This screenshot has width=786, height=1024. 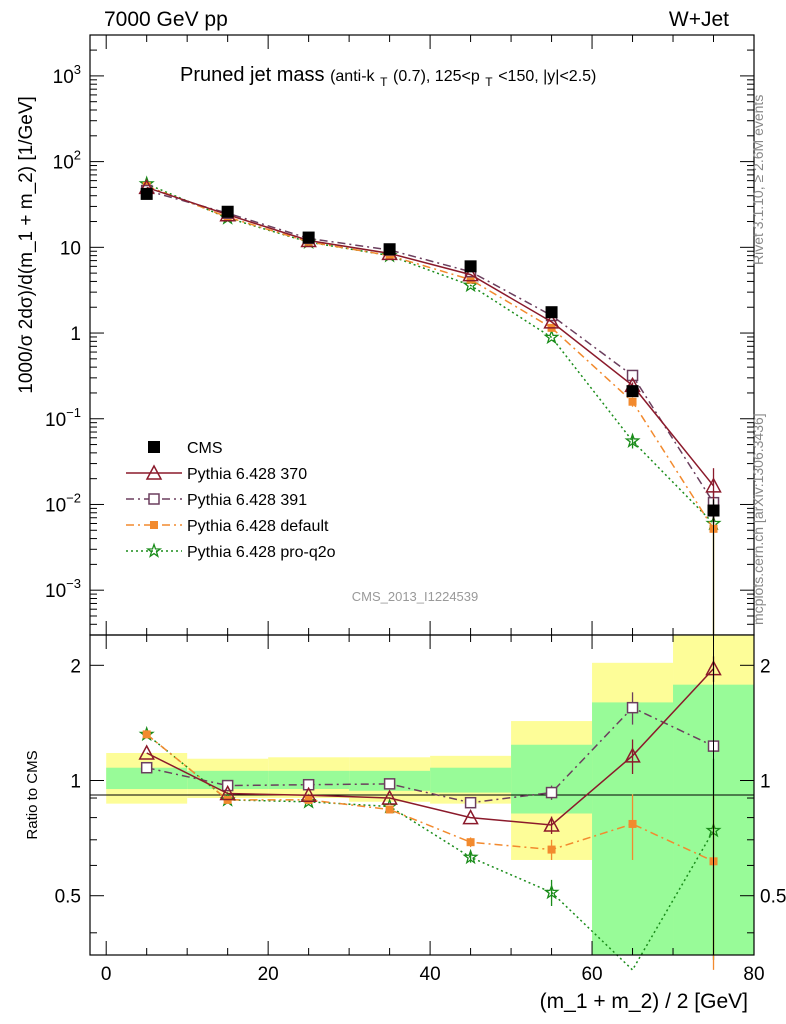 I want to click on legend-entry: Pythia 6.428 370, so click(x=216, y=473).